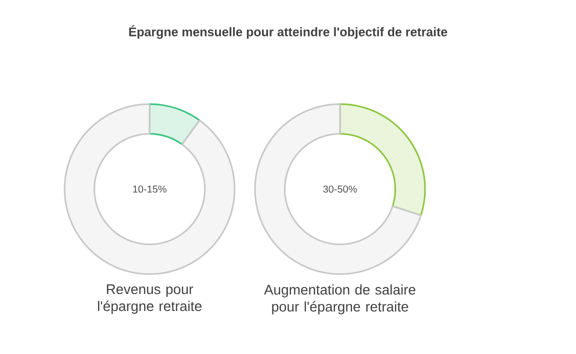 This screenshot has width=576, height=354. I want to click on text: 10-15%, so click(149, 189).